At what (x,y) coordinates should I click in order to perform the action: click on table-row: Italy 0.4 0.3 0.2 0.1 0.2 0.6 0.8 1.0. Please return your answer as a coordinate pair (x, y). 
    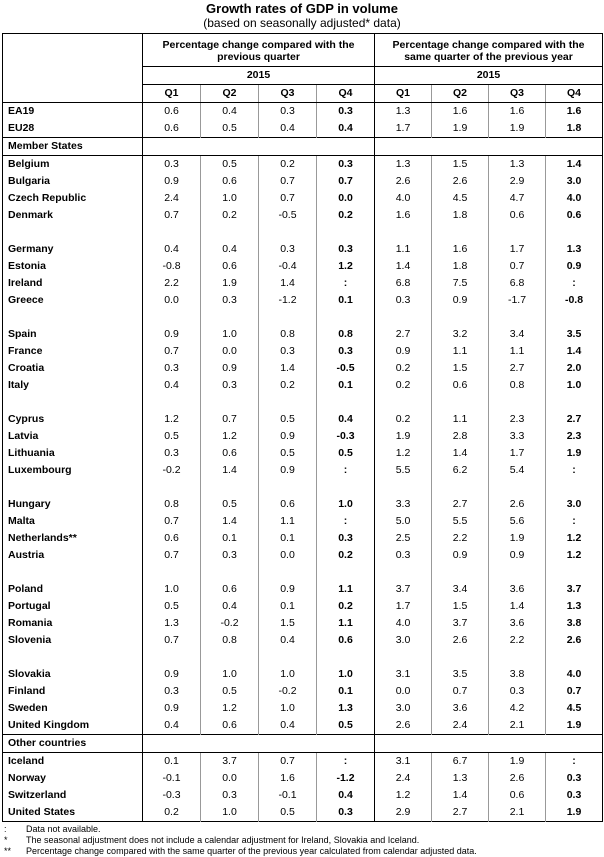
    Looking at the image, I should click on (303, 385).